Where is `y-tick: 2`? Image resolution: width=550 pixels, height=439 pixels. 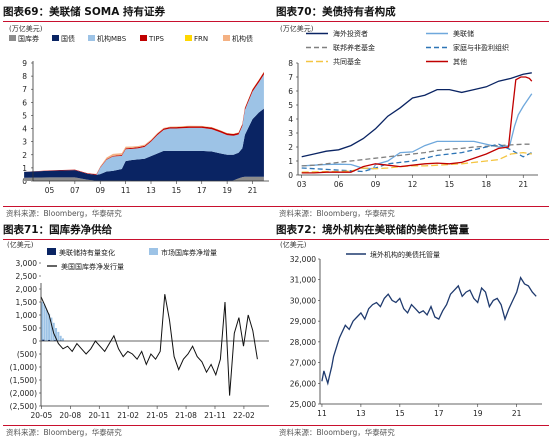
y-tick: 2 is located at coordinates (24, 155).